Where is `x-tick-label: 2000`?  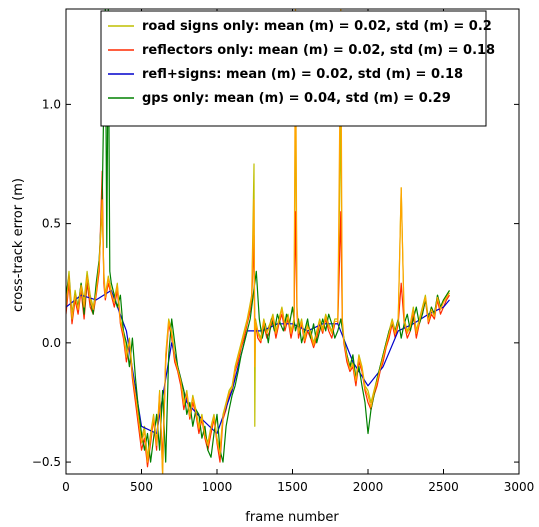 x-tick-label: 2000 is located at coordinates (368, 487).